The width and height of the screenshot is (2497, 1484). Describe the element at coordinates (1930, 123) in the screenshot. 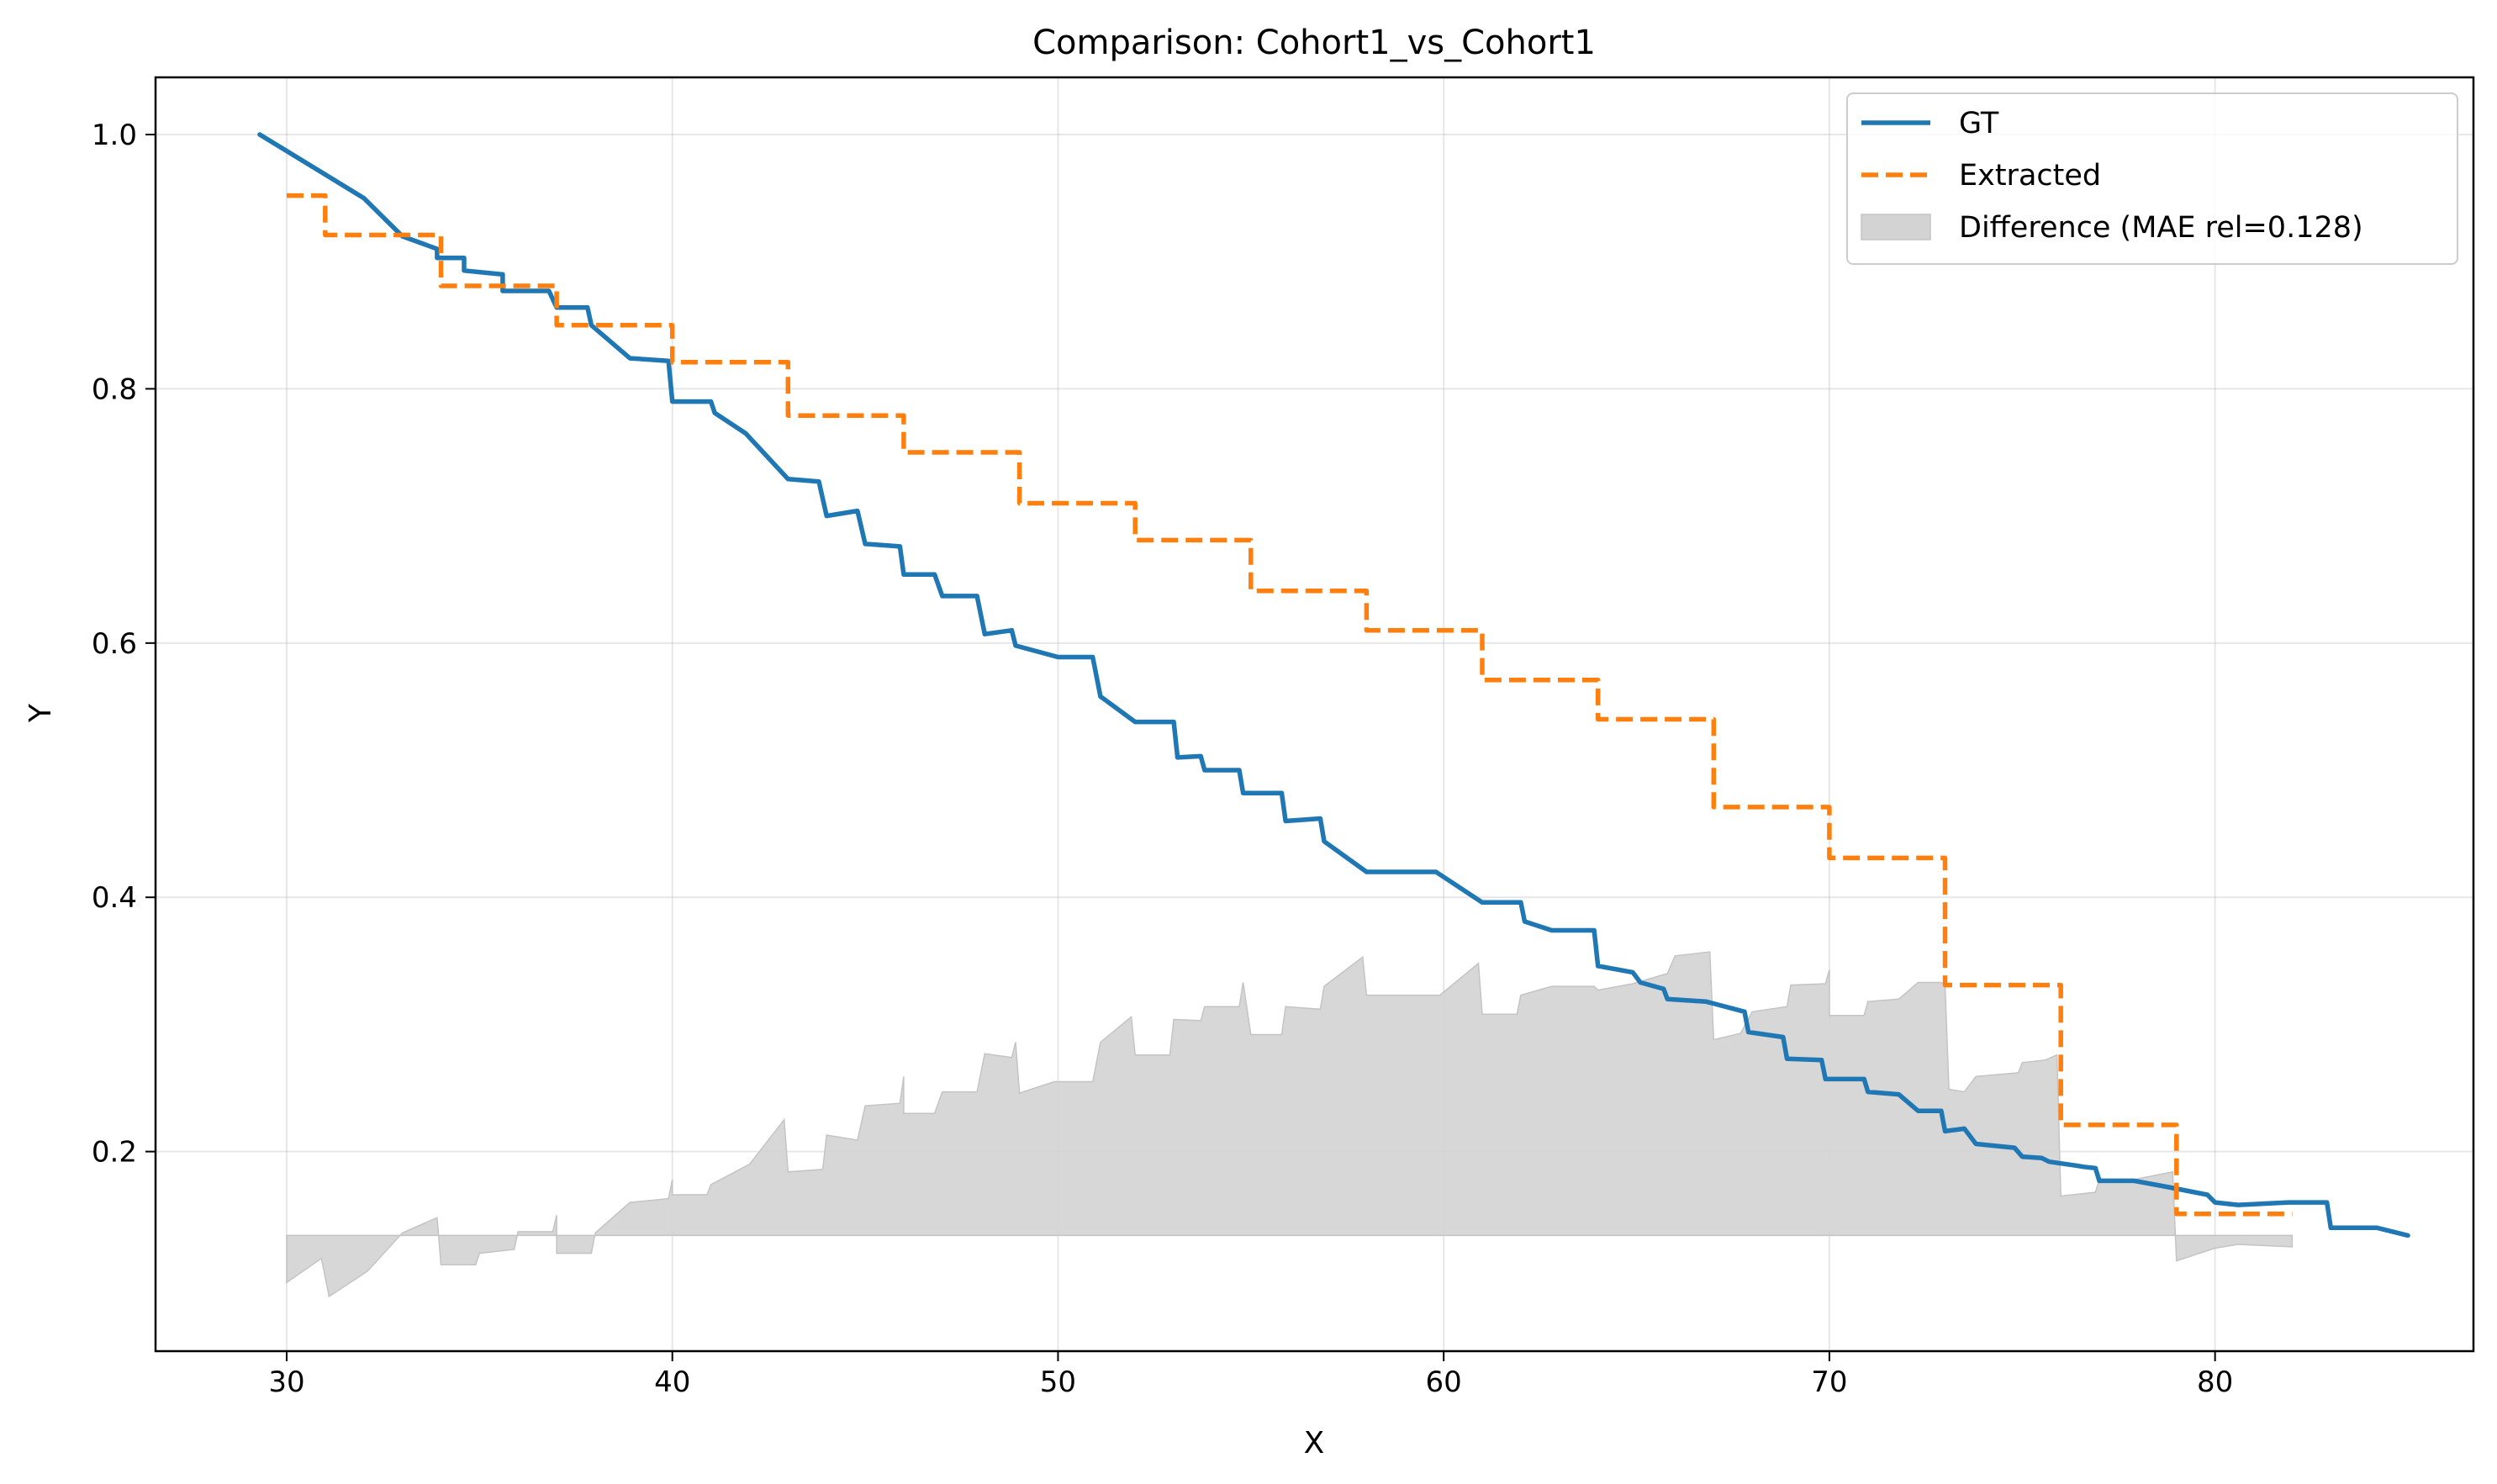

I see `legend-entry: GT` at that location.